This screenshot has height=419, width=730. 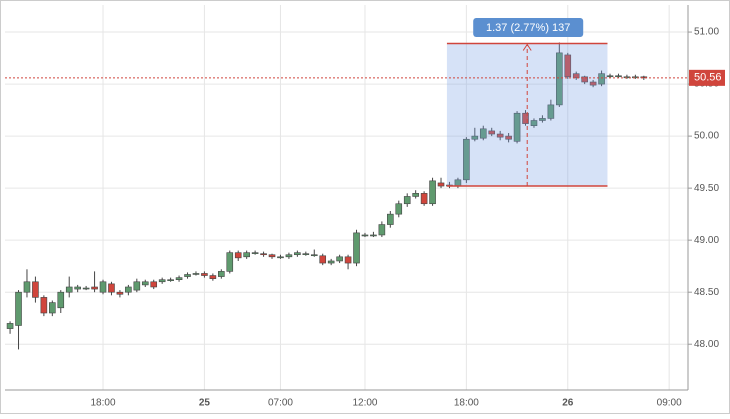 What do you see at coordinates (669, 403) in the screenshot?
I see `x-tick-label: 09:00` at bounding box center [669, 403].